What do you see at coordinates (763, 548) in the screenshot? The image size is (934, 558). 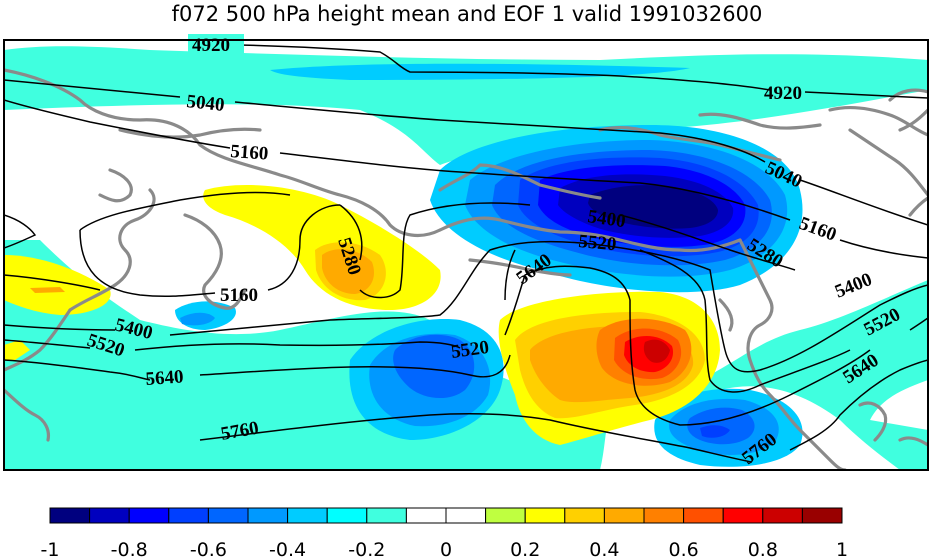 I see `colorbar-tick-label: 0.8` at bounding box center [763, 548].